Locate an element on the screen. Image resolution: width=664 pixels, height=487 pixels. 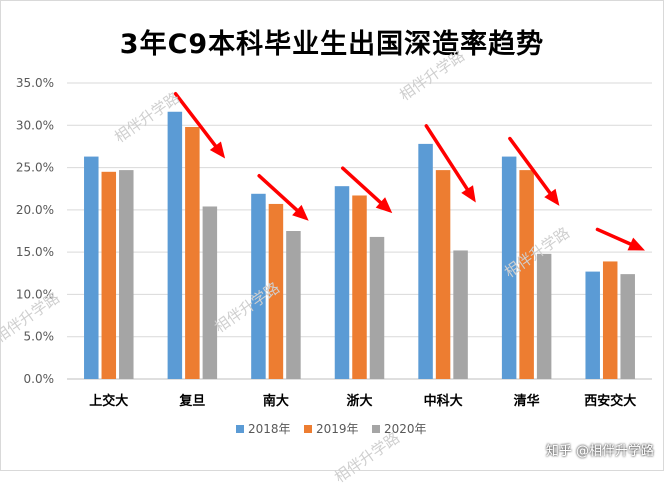
legend-label: 2020年 is located at coordinates (405, 429).